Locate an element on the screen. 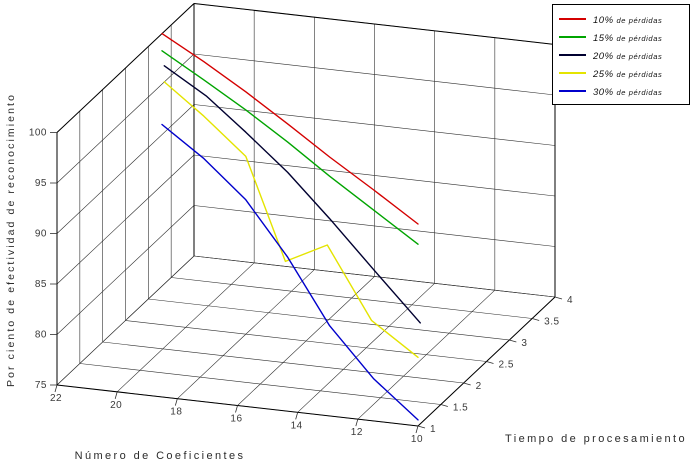 This screenshot has width=697, height=468. x-tick-label: 10 is located at coordinates (417, 439).